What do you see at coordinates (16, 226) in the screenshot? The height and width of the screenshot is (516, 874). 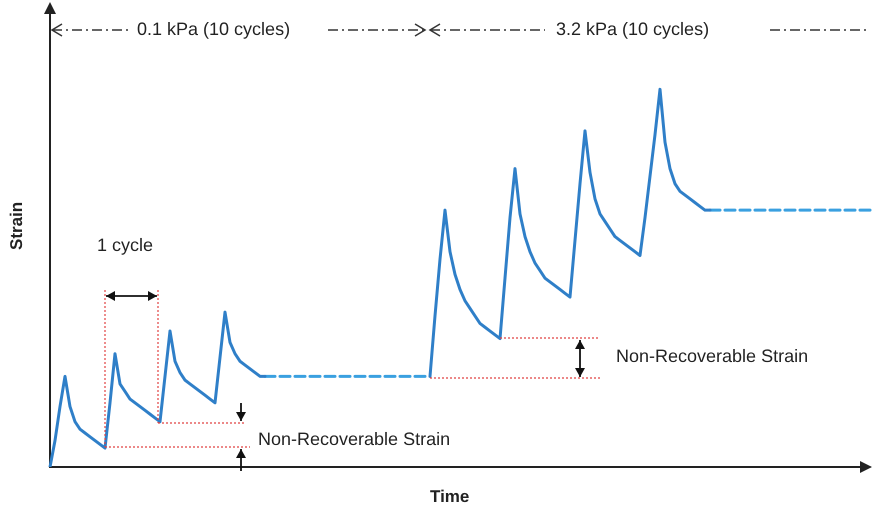 I see `y-axis-title: Strain` at bounding box center [16, 226].